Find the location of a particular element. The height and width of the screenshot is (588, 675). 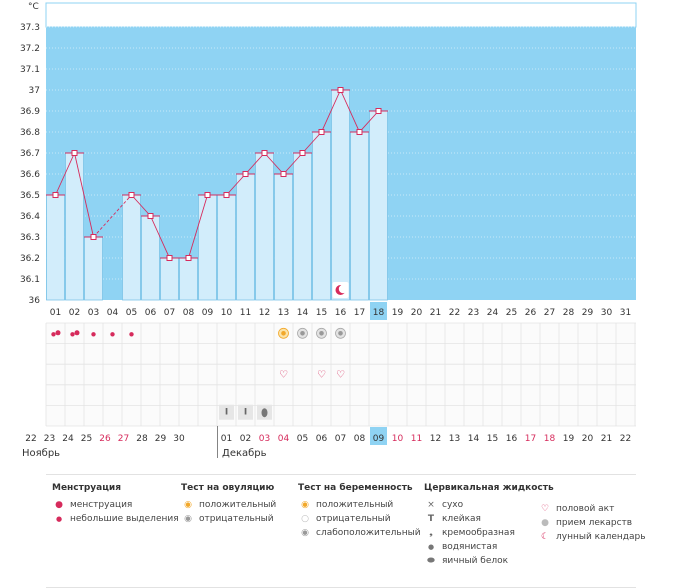

cycle-day-label: 16 is located at coordinates (341, 313).